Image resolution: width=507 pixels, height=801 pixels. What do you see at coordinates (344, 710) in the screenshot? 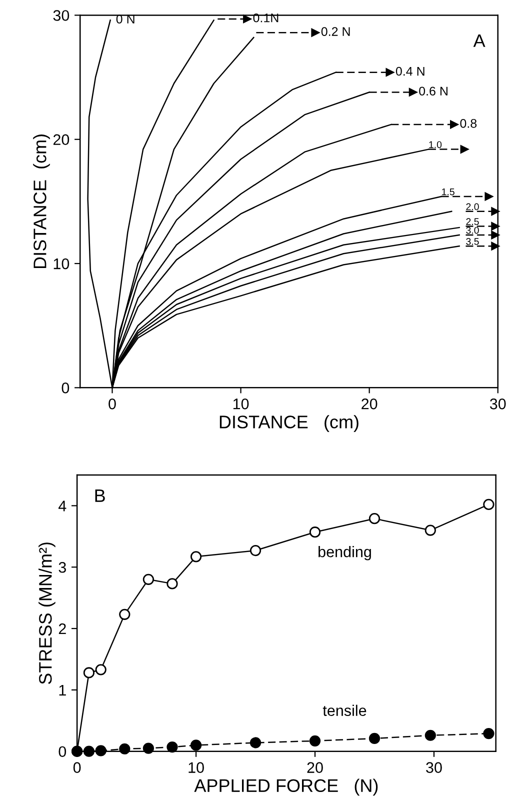
I see `series-label: tensile` at bounding box center [344, 710].